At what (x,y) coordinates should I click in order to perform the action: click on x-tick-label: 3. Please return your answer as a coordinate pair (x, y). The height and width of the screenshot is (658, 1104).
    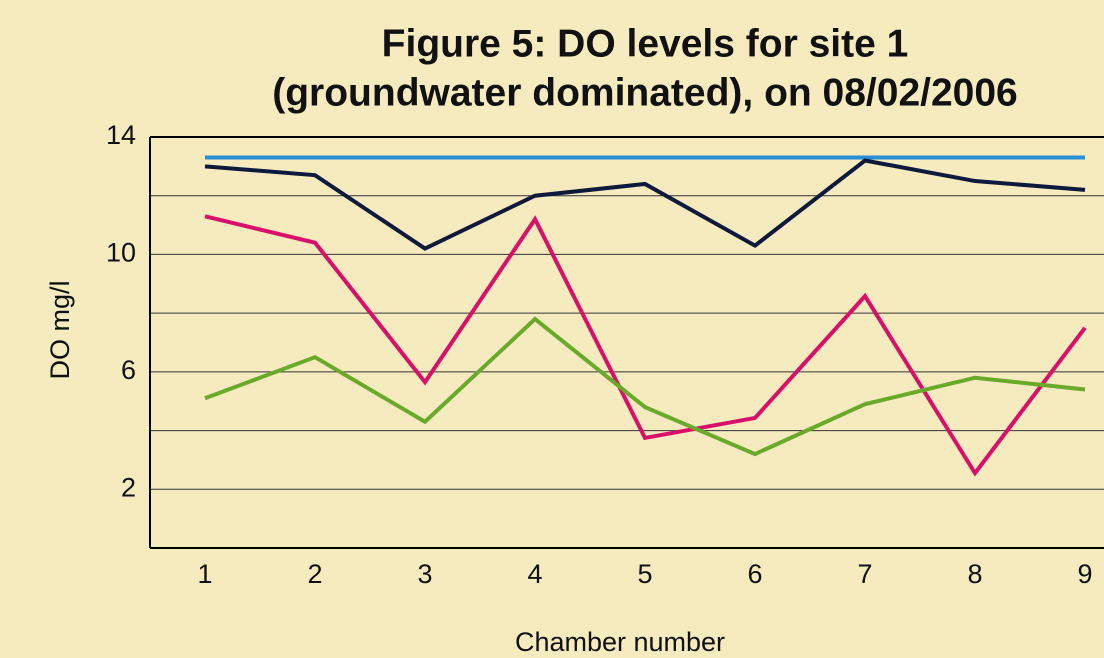
    Looking at the image, I should click on (424, 574).